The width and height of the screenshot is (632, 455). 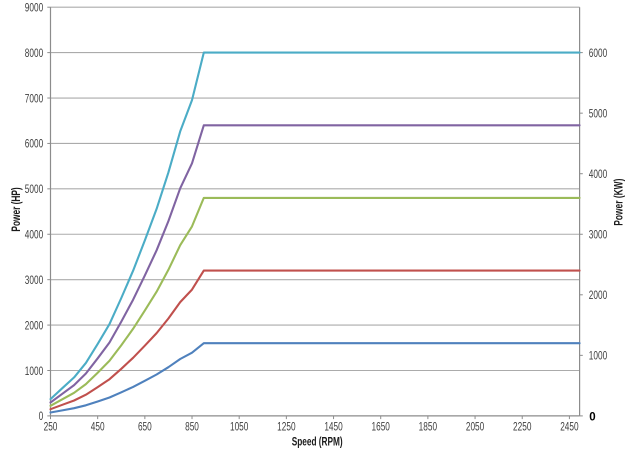 What do you see at coordinates (475, 427) in the screenshot?
I see `svg-text: 2050` at bounding box center [475, 427].